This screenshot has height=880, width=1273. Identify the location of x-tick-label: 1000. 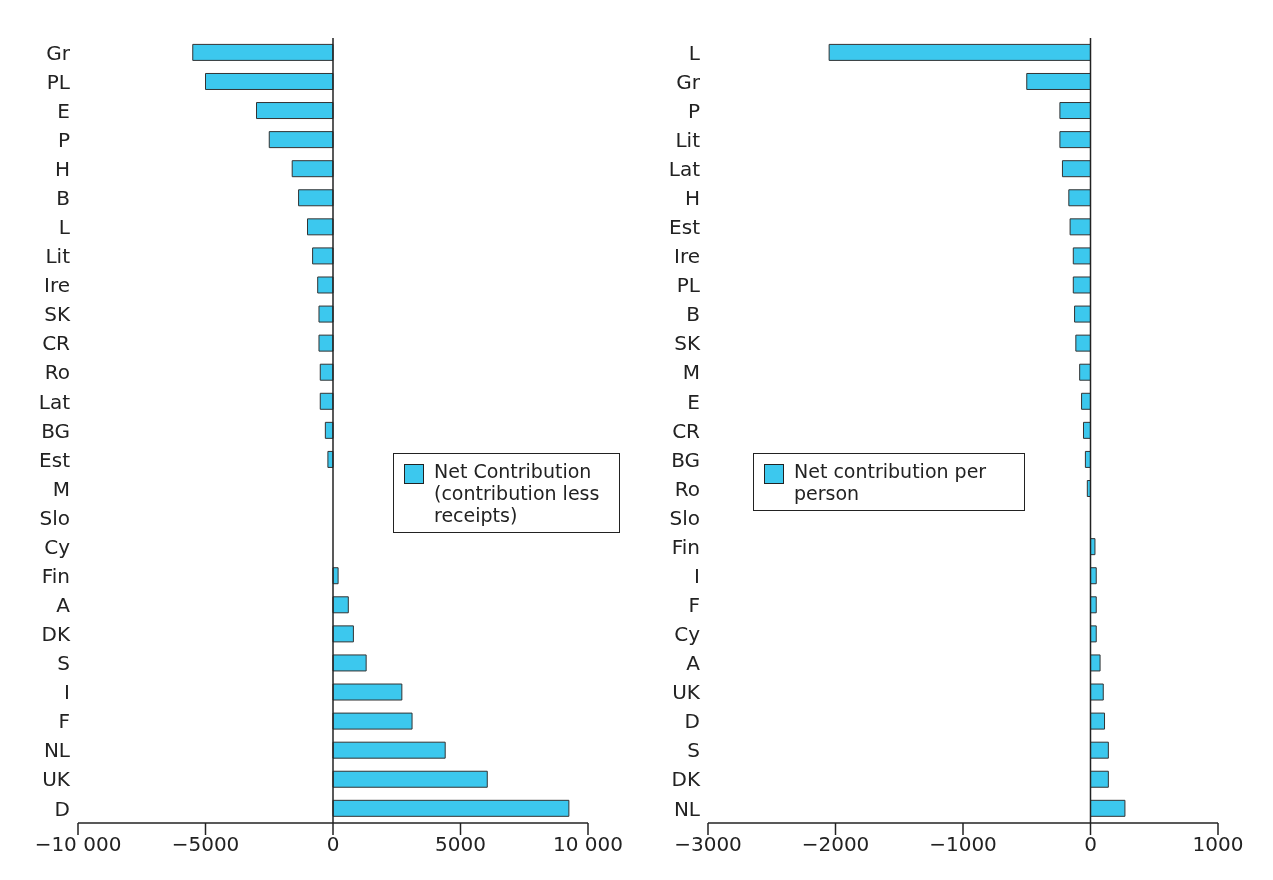
(1218, 844).